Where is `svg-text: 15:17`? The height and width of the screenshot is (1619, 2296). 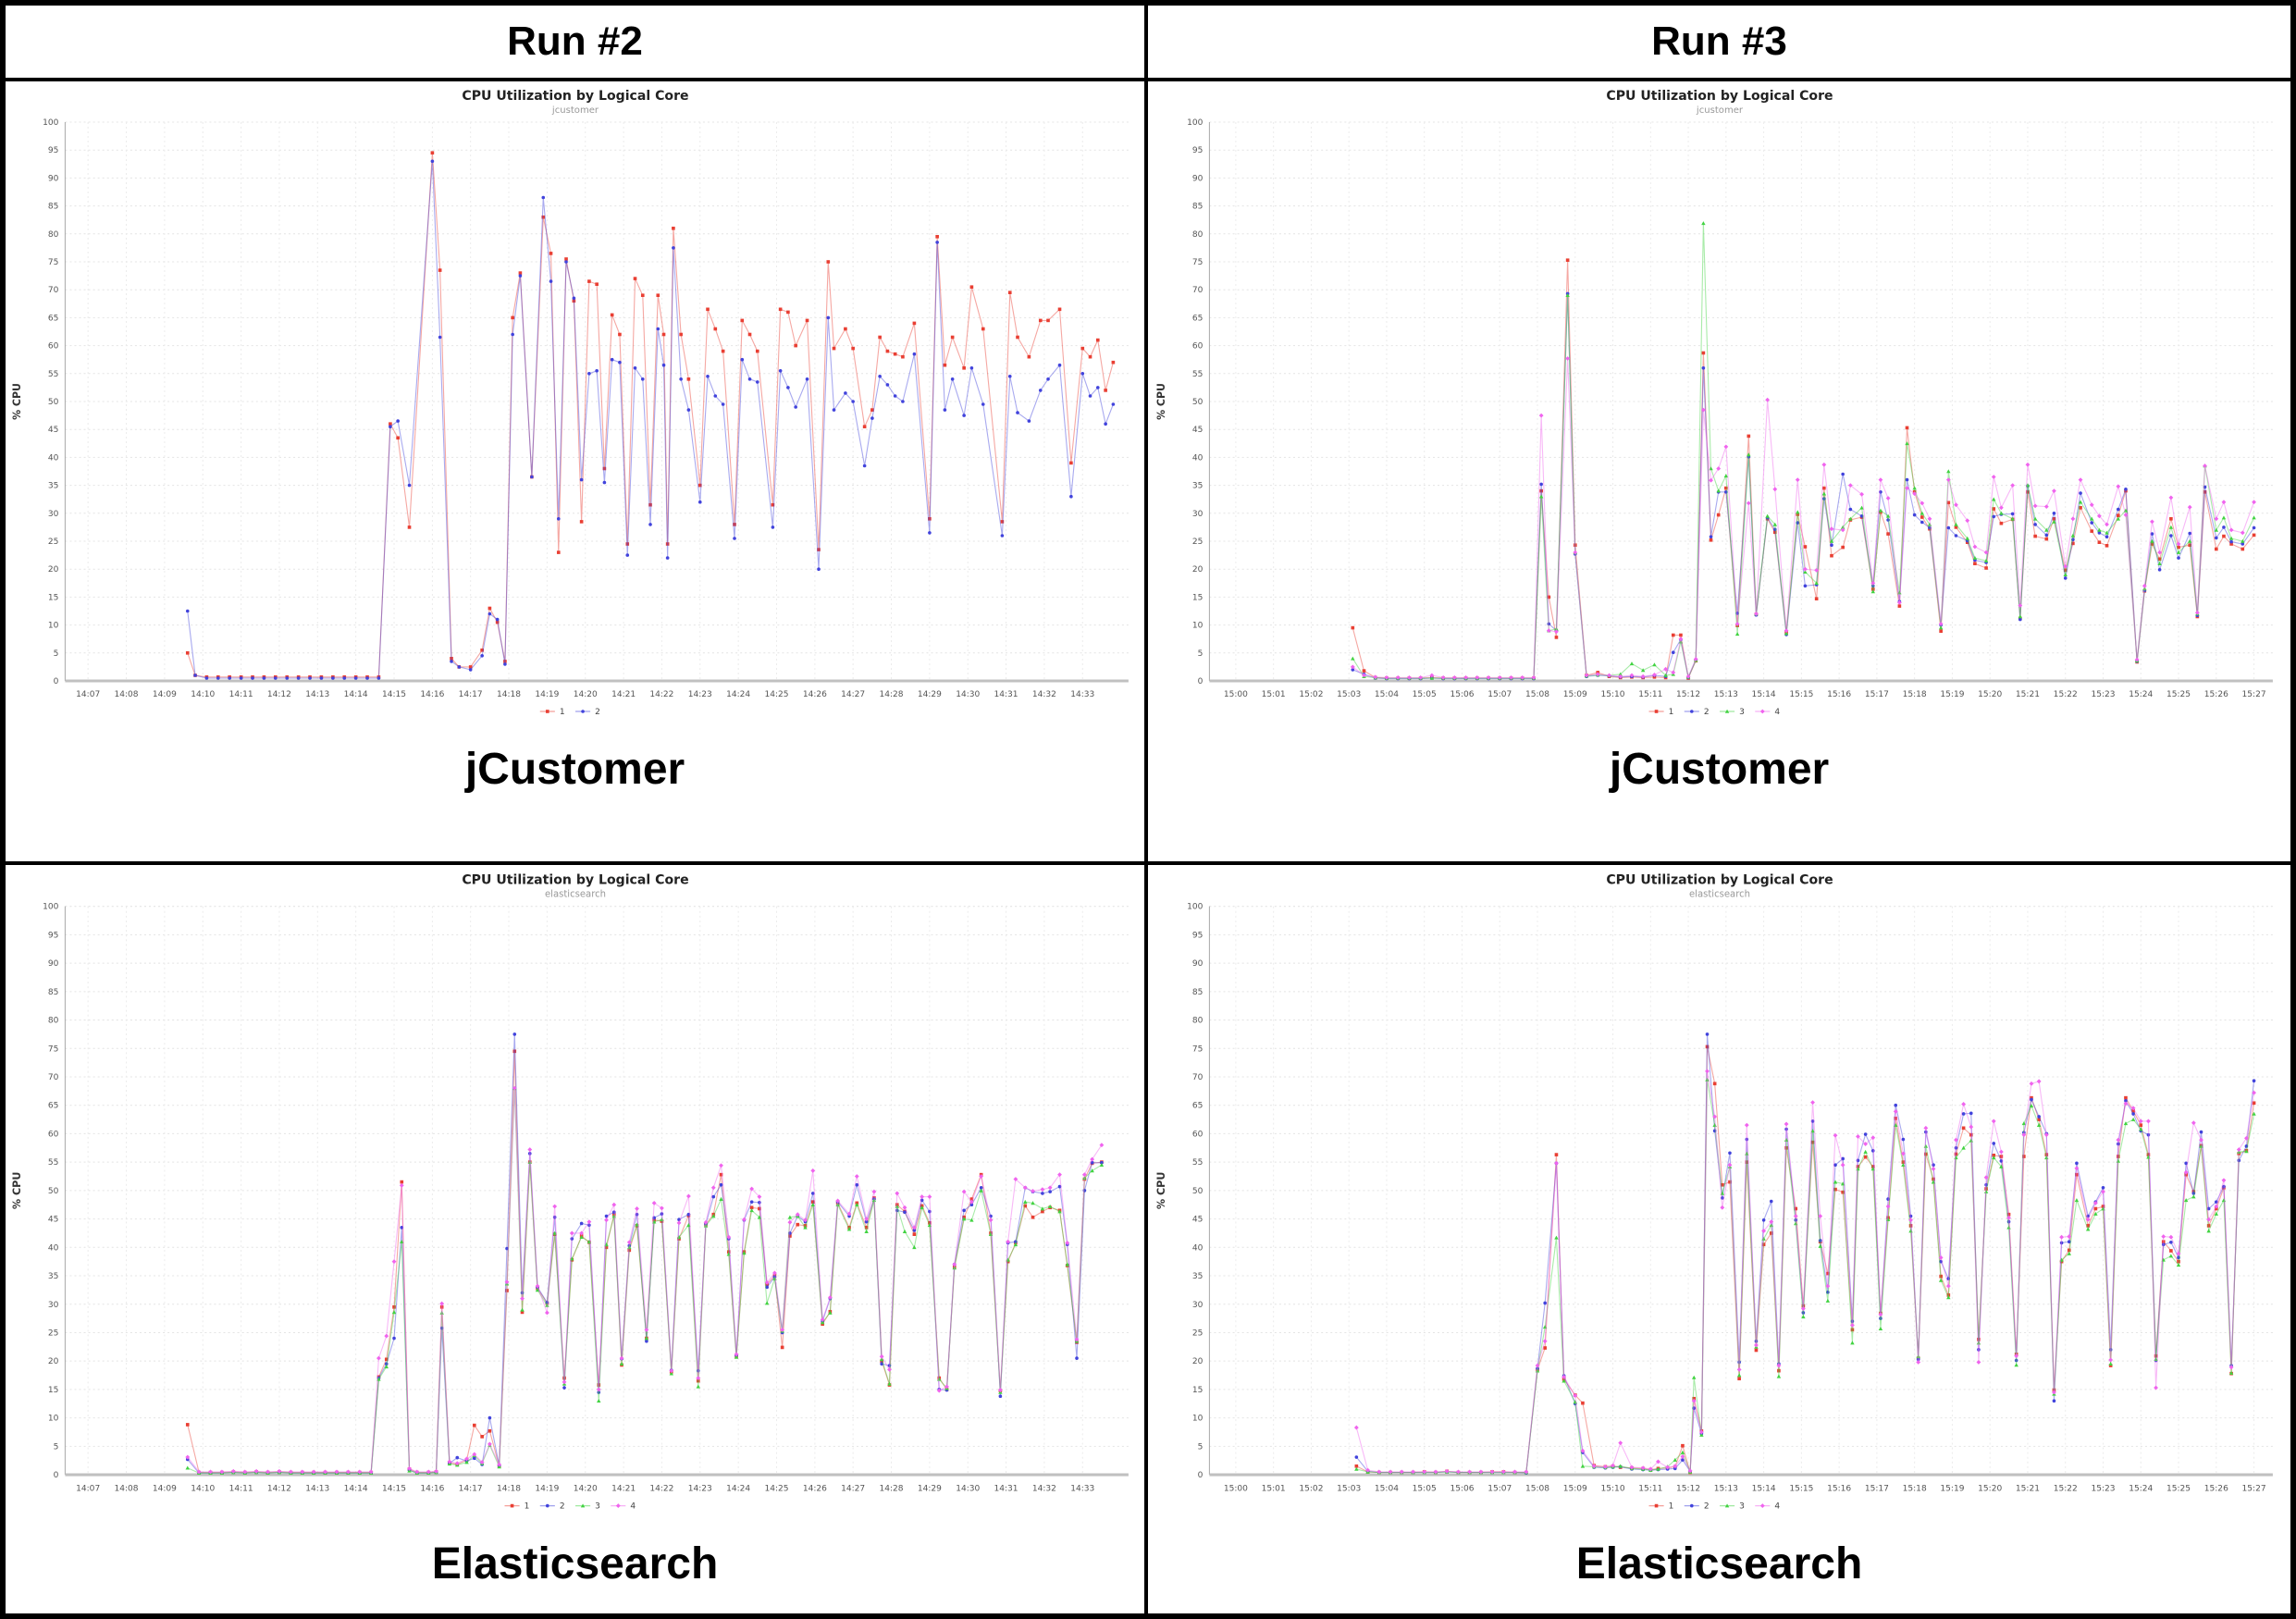
svg-text: 15:17 is located at coordinates (1876, 694).